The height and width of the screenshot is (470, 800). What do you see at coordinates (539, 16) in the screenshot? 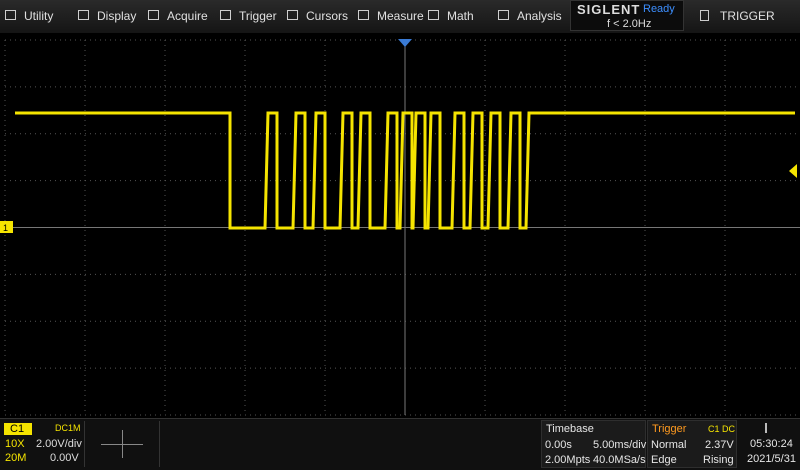
I see `menu-item: Analysis` at bounding box center [539, 16].